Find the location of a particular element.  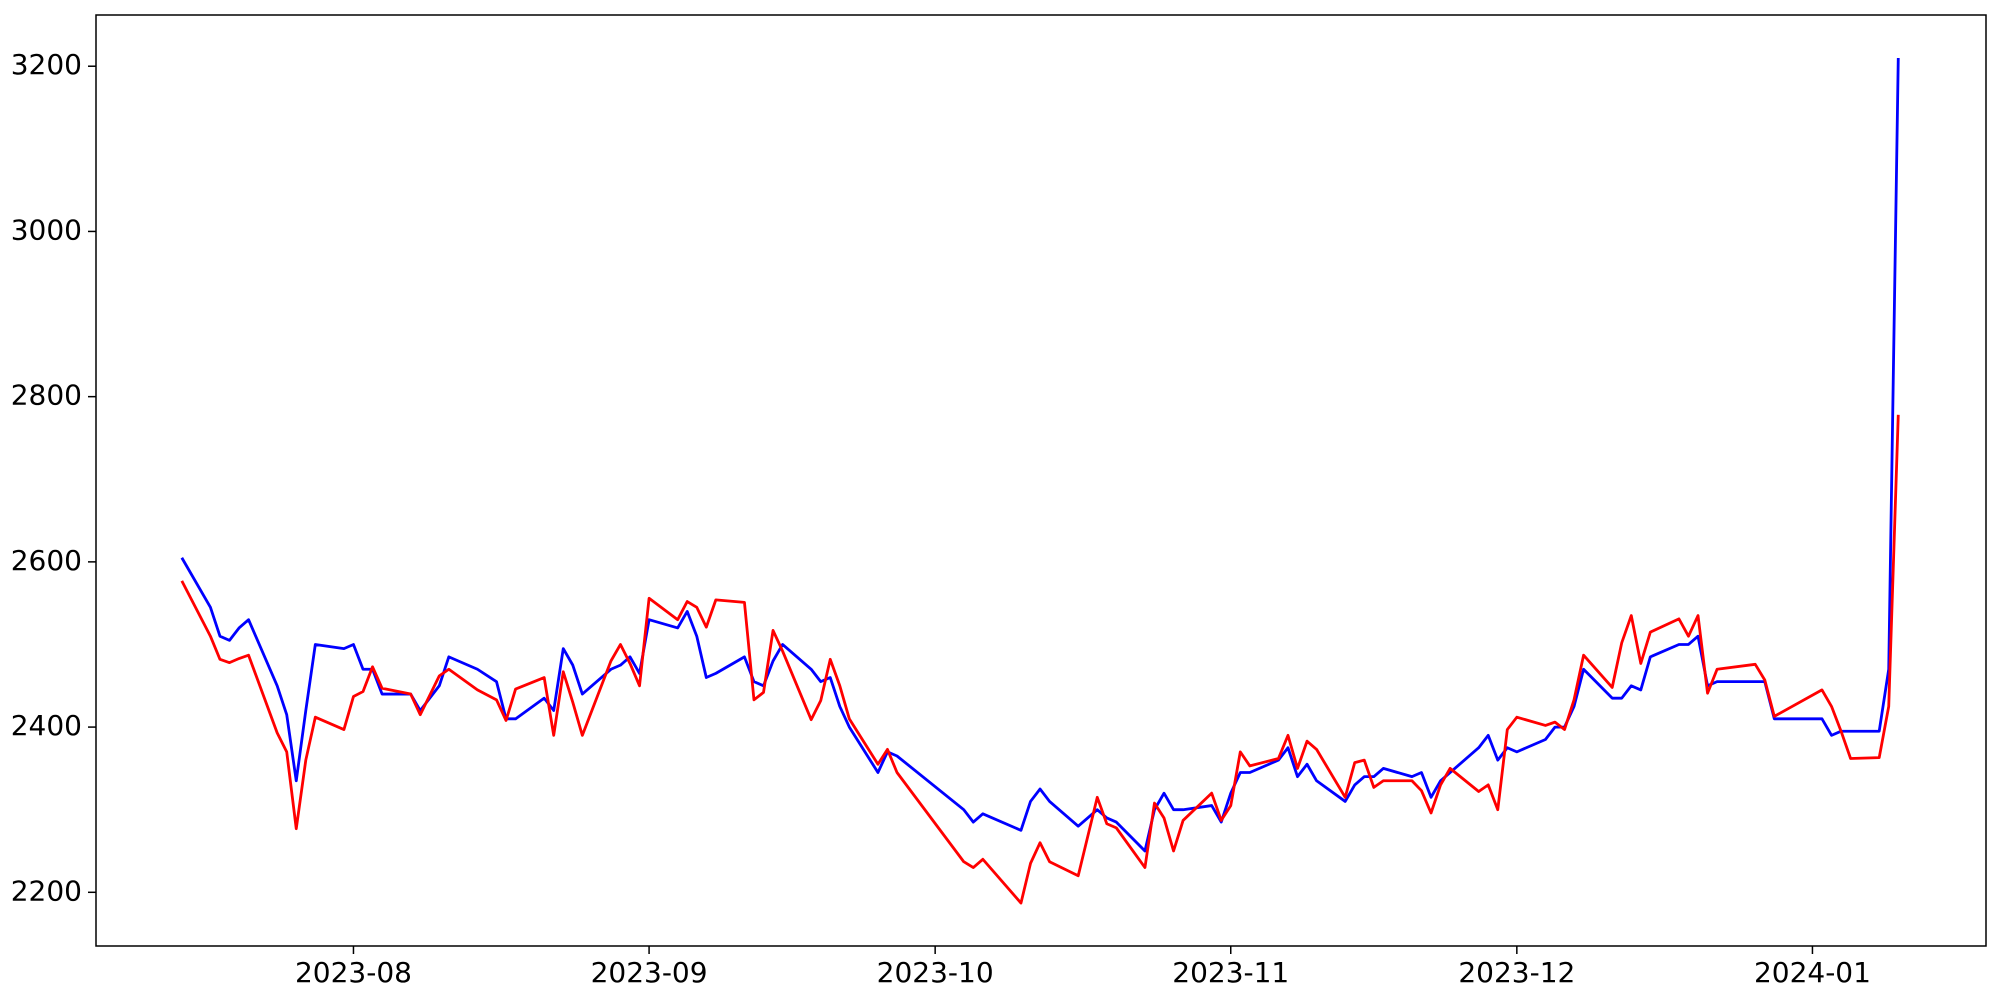

x-tick-label: 2023-12 is located at coordinates (1516, 972).